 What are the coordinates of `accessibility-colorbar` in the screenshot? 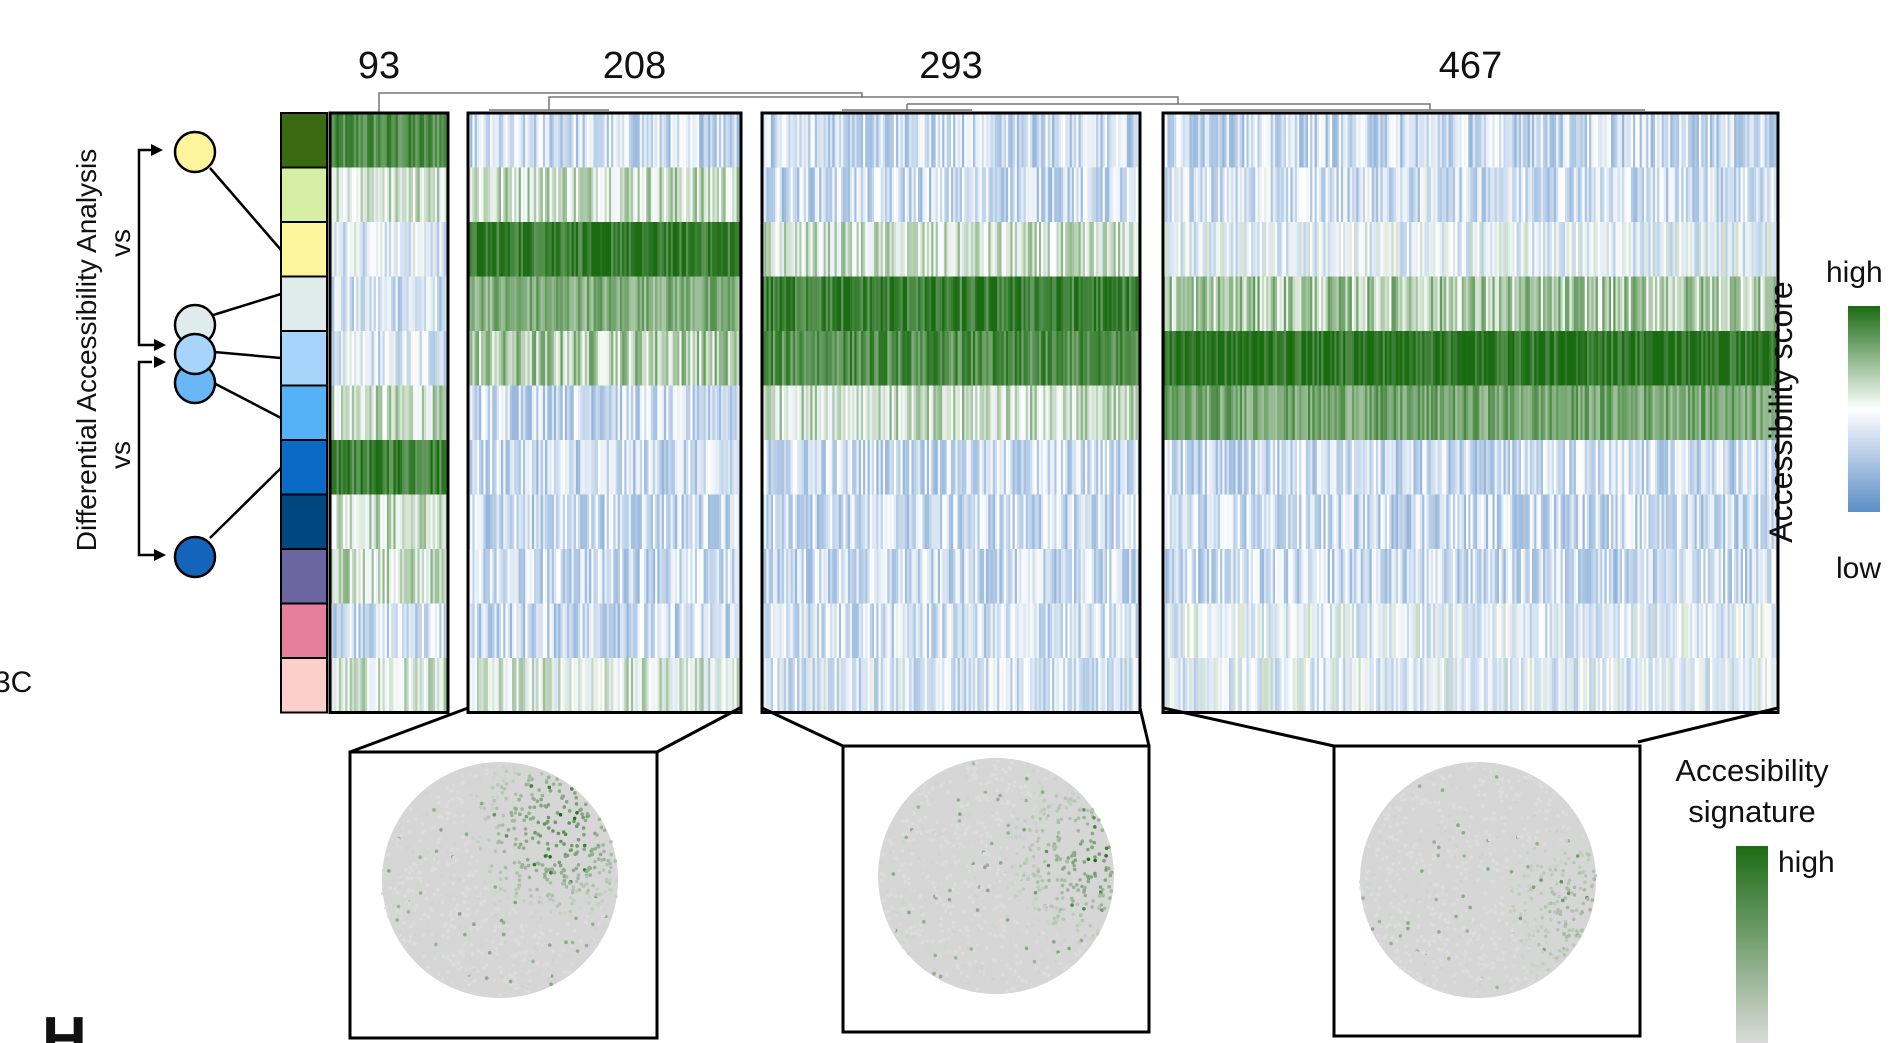 It's located at (1864, 409).